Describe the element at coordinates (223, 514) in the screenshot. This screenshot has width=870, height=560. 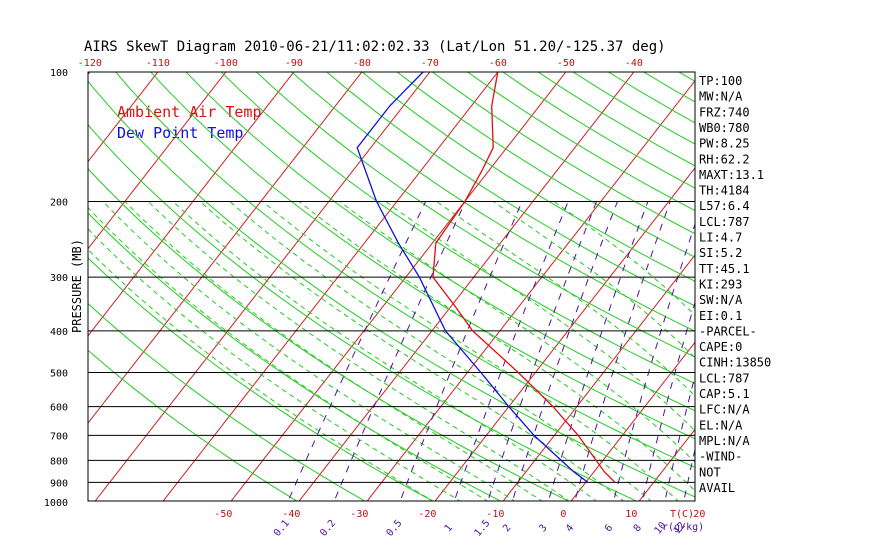
I see `bottom-temp-tick-label: -50` at that location.